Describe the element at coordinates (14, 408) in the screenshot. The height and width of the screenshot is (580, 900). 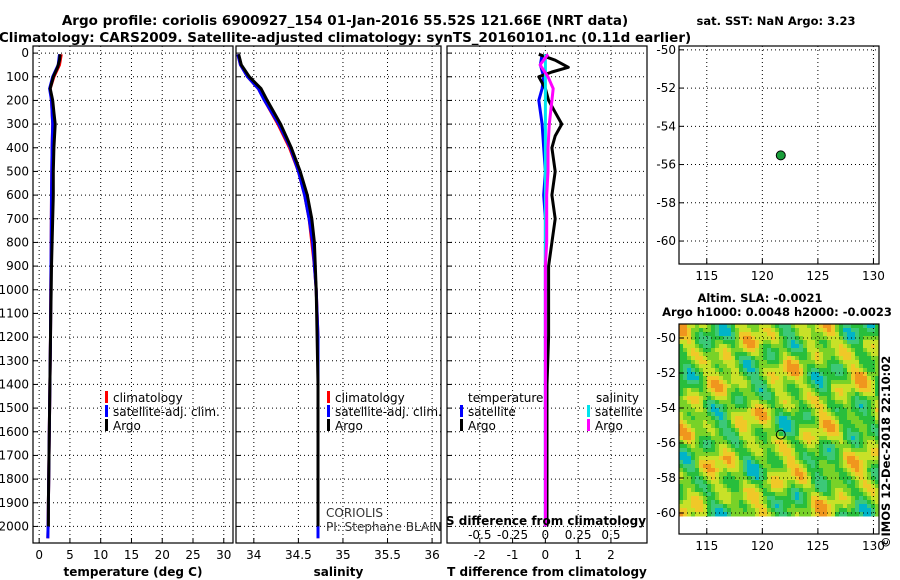
I see `y-tick-label: 1500` at that location.